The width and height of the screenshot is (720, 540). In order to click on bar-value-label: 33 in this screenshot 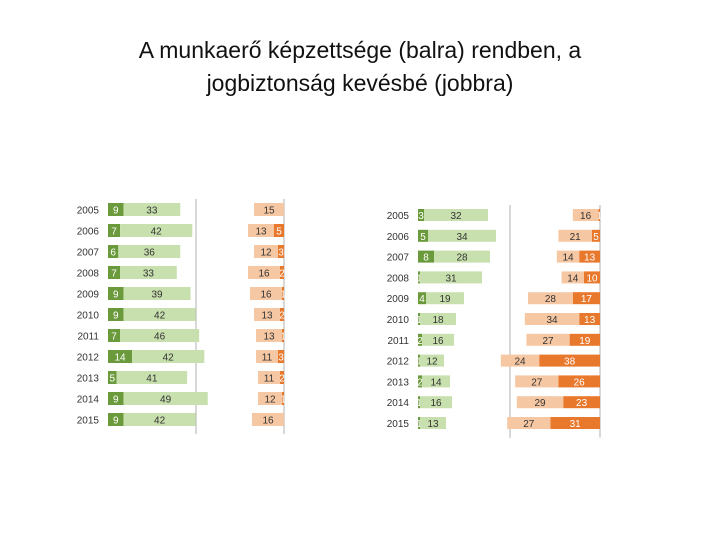, I will do `click(152, 211)`.